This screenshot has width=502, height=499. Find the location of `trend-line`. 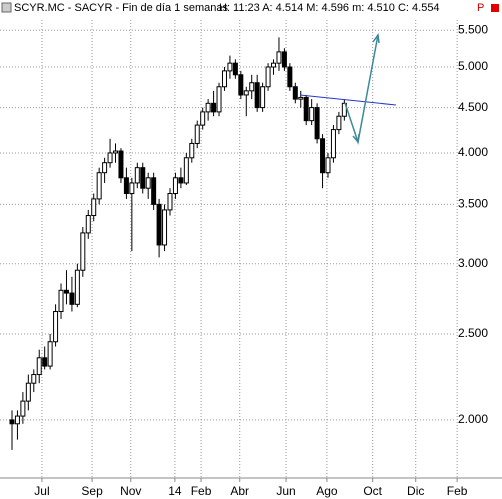

trend-line is located at coordinates (348, 100).